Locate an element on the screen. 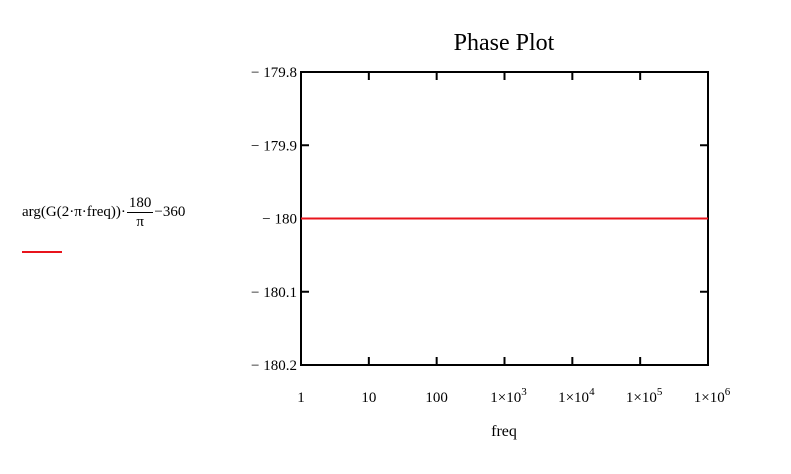 Image resolution: width=791 pixels, height=474 pixels. x-tick-label: 1×10⁵ is located at coordinates (644, 396).